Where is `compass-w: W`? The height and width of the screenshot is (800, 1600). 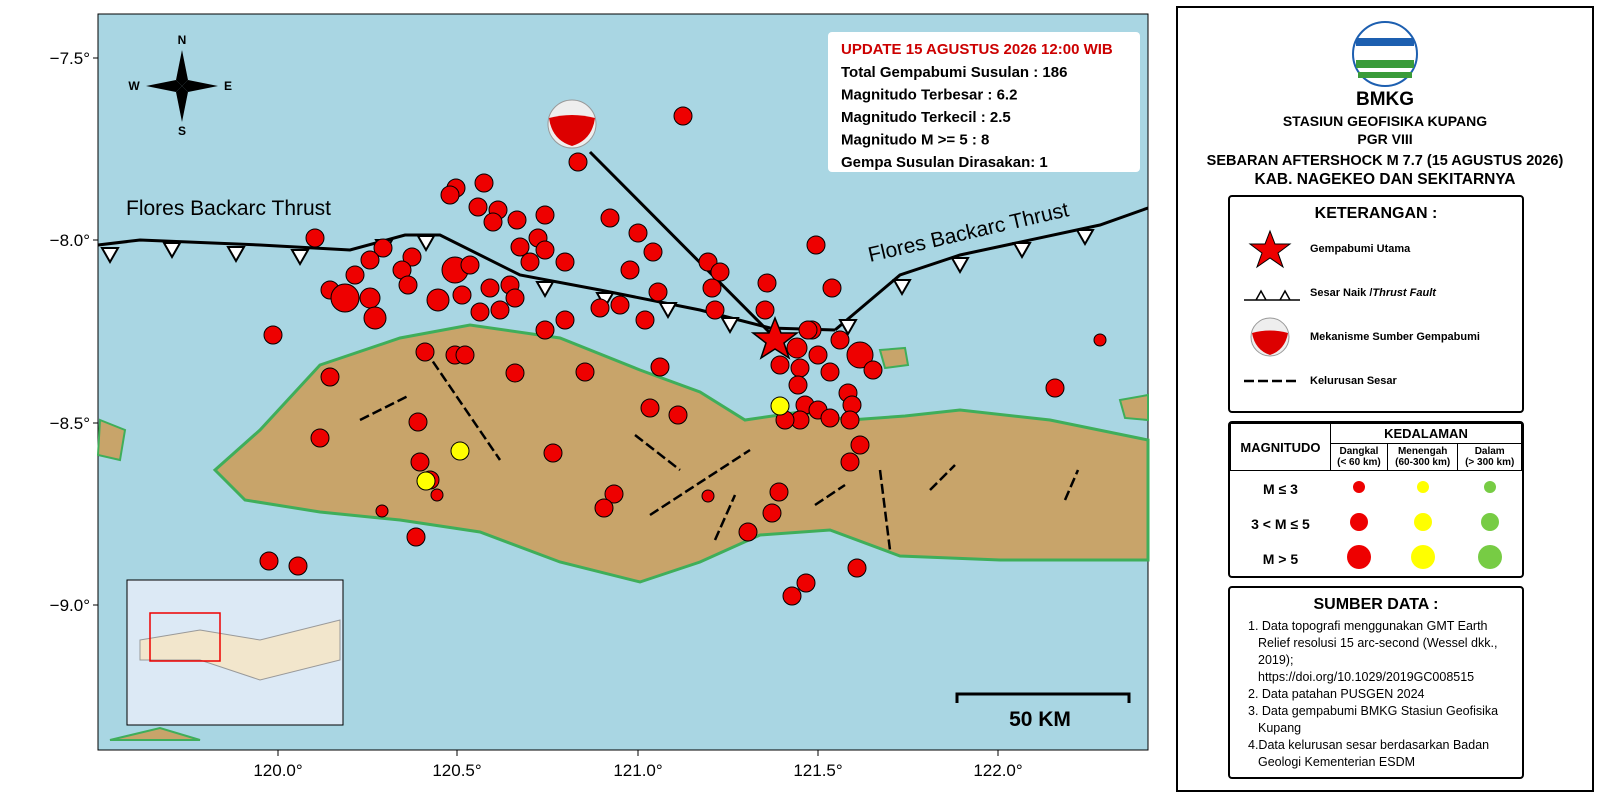
compass-w: W is located at coordinates (134, 86).